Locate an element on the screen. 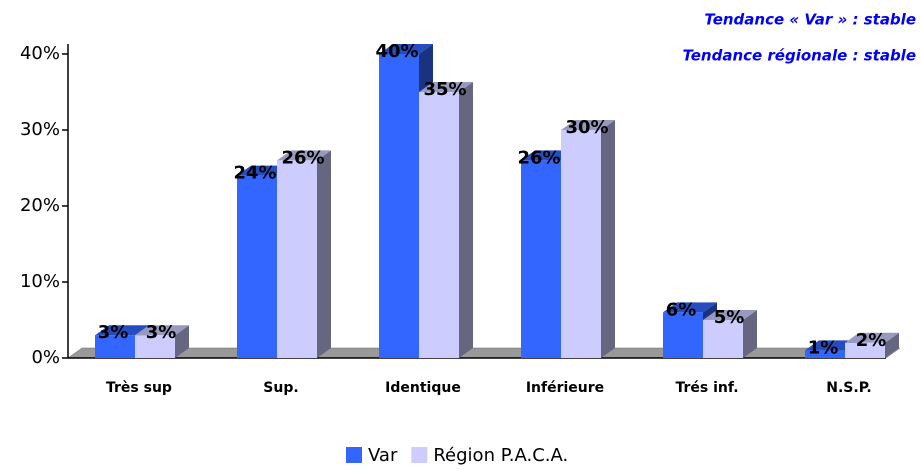  x-tick-label: N.S.P. is located at coordinates (848, 388).